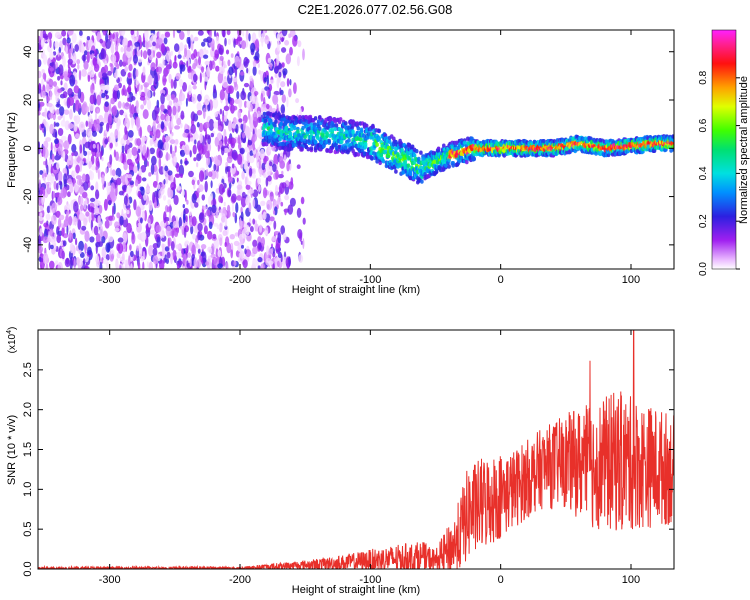 Image resolution: width=750 pixels, height=600 pixels. What do you see at coordinates (28, 409) in the screenshot?
I see `snr-y-tick-label: 2.0` at bounding box center [28, 409].